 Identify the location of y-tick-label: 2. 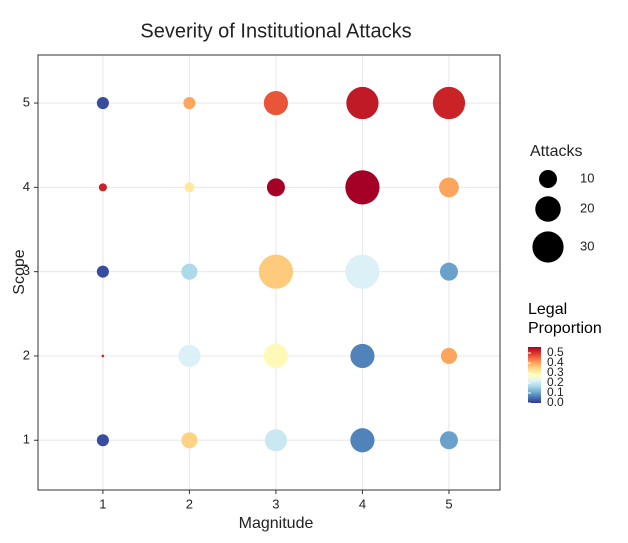
(26, 354).